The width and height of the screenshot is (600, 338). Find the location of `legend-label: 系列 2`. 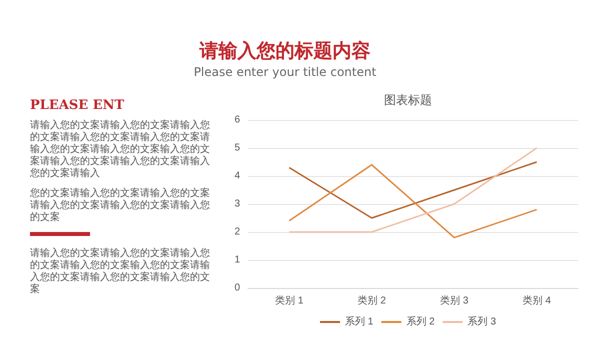

legend-label: 系列 2 is located at coordinates (421, 322).